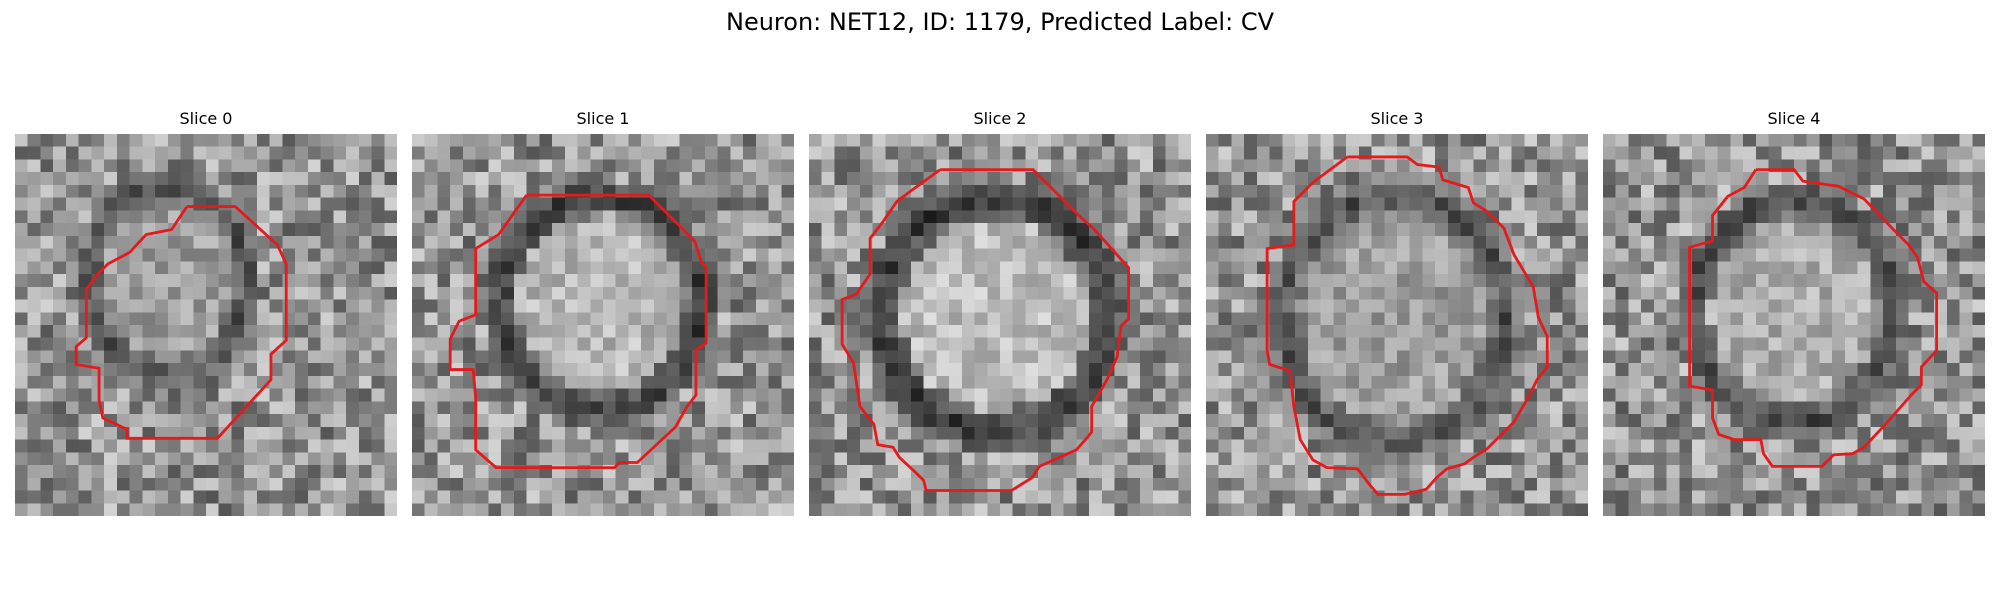  I want to click on slice-panel-4: Slice 4, so click(1794, 311).